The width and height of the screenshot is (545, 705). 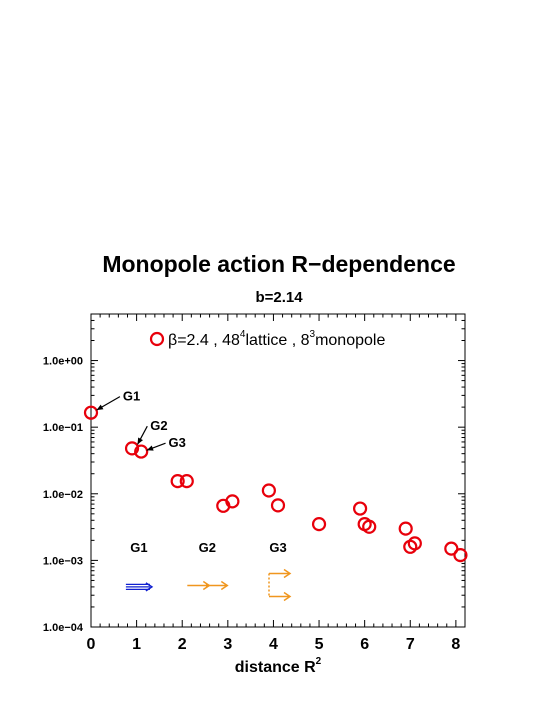 I want to click on legend-label-part: β=2.4 , 48, so click(x=204, y=340).